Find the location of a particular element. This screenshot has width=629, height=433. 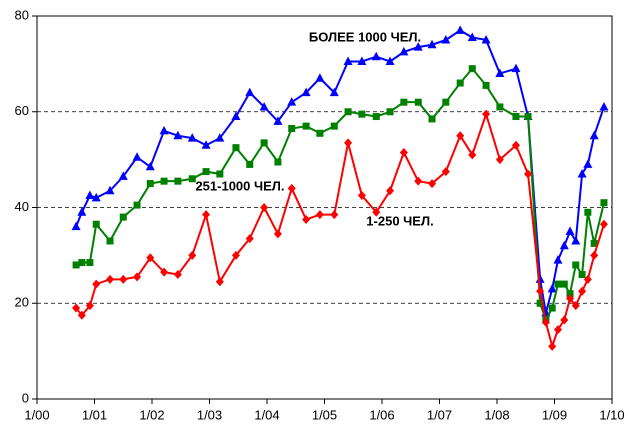

series-label: 1-250 ЧЕЛ. is located at coordinates (399, 220).